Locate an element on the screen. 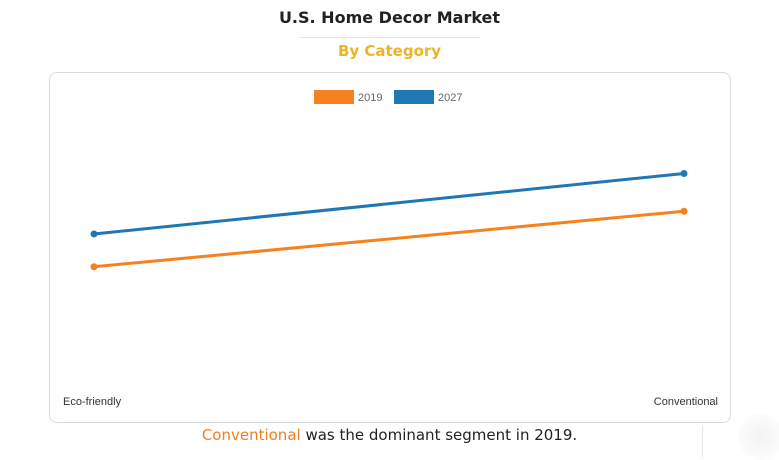 The image size is (779, 460). legend-swatch-2019 is located at coordinates (334, 97).